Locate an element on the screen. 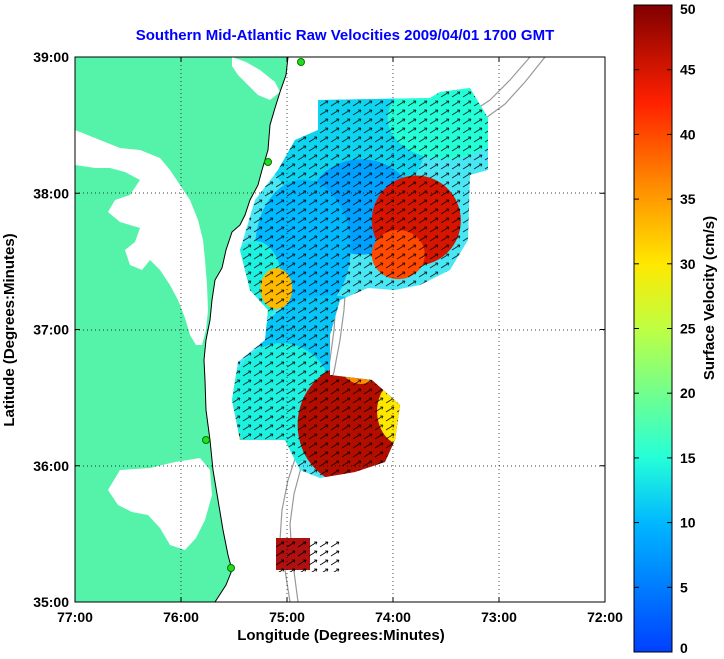  y-tick-label: 36:00 is located at coordinates (51, 466).